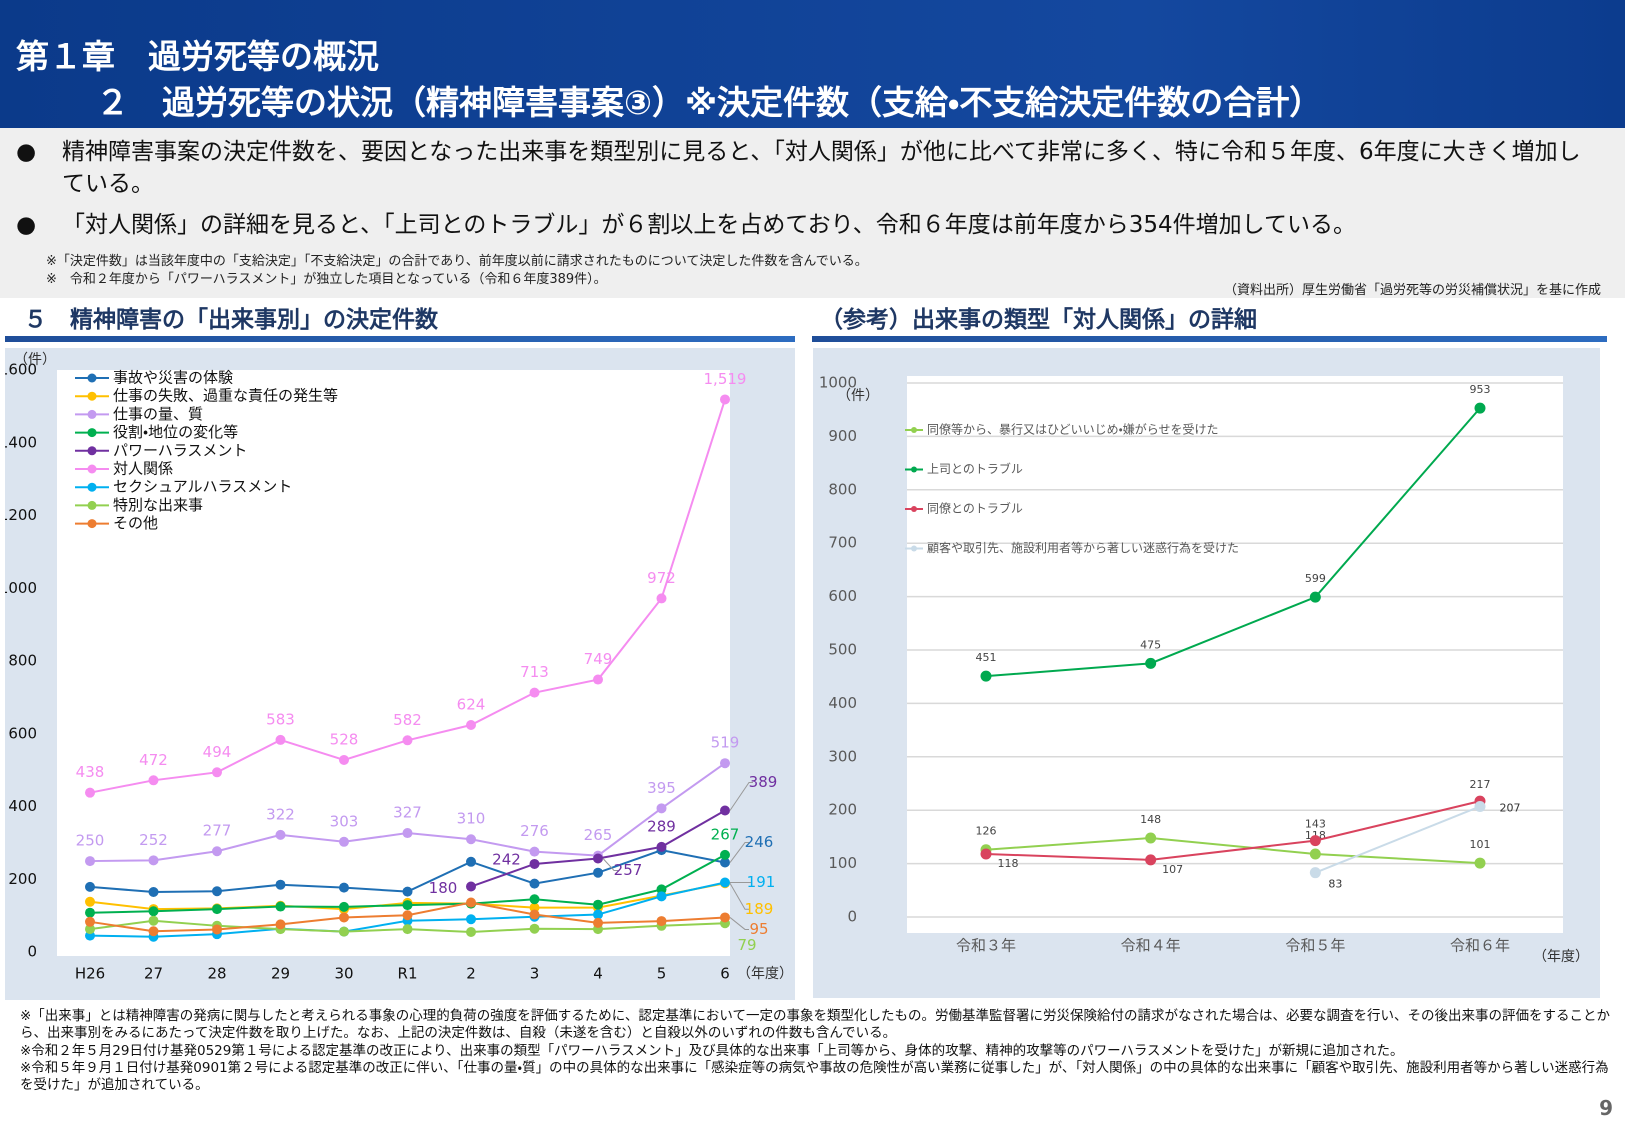  I want to click on legend-label: 事故や災害の体験, so click(173, 378).